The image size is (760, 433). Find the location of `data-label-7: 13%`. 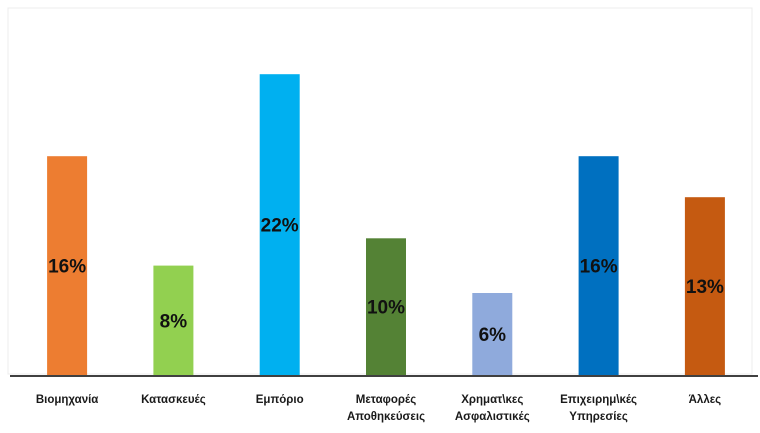

data-label-7: 13% is located at coordinates (705, 287).